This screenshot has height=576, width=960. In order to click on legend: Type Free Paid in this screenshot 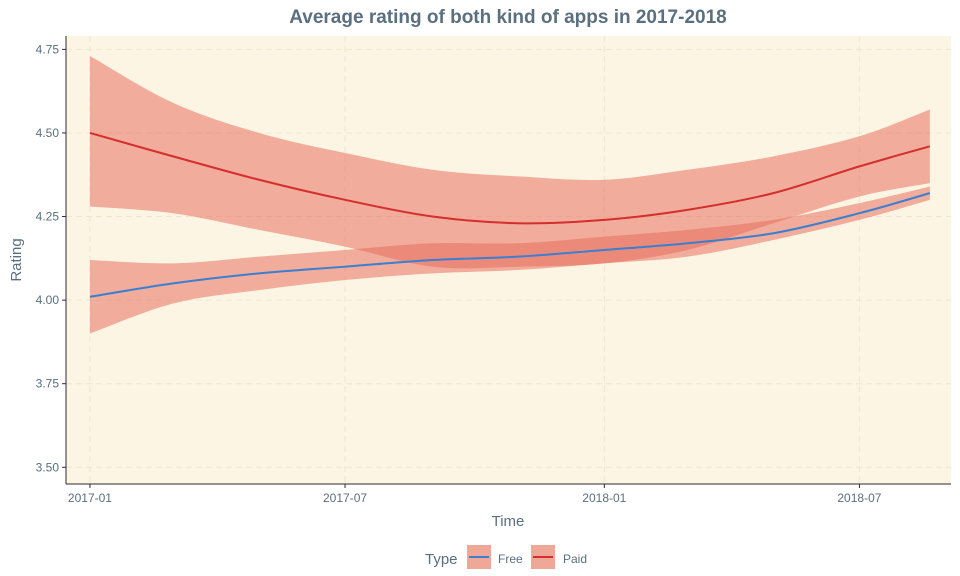, I will do `click(506, 557)`.